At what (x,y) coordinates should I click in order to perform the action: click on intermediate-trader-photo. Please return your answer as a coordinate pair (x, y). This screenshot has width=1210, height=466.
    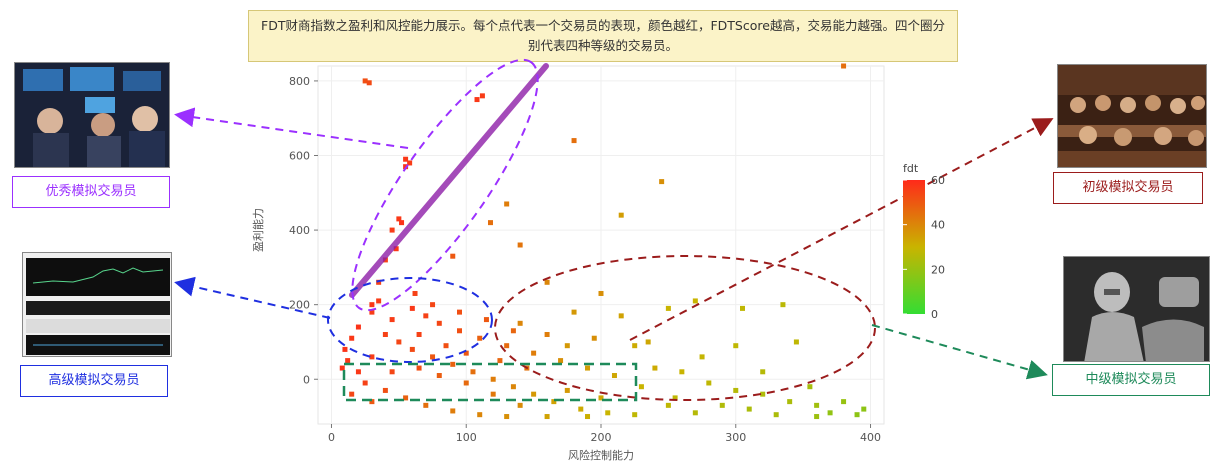
    Looking at the image, I should click on (1136, 309).